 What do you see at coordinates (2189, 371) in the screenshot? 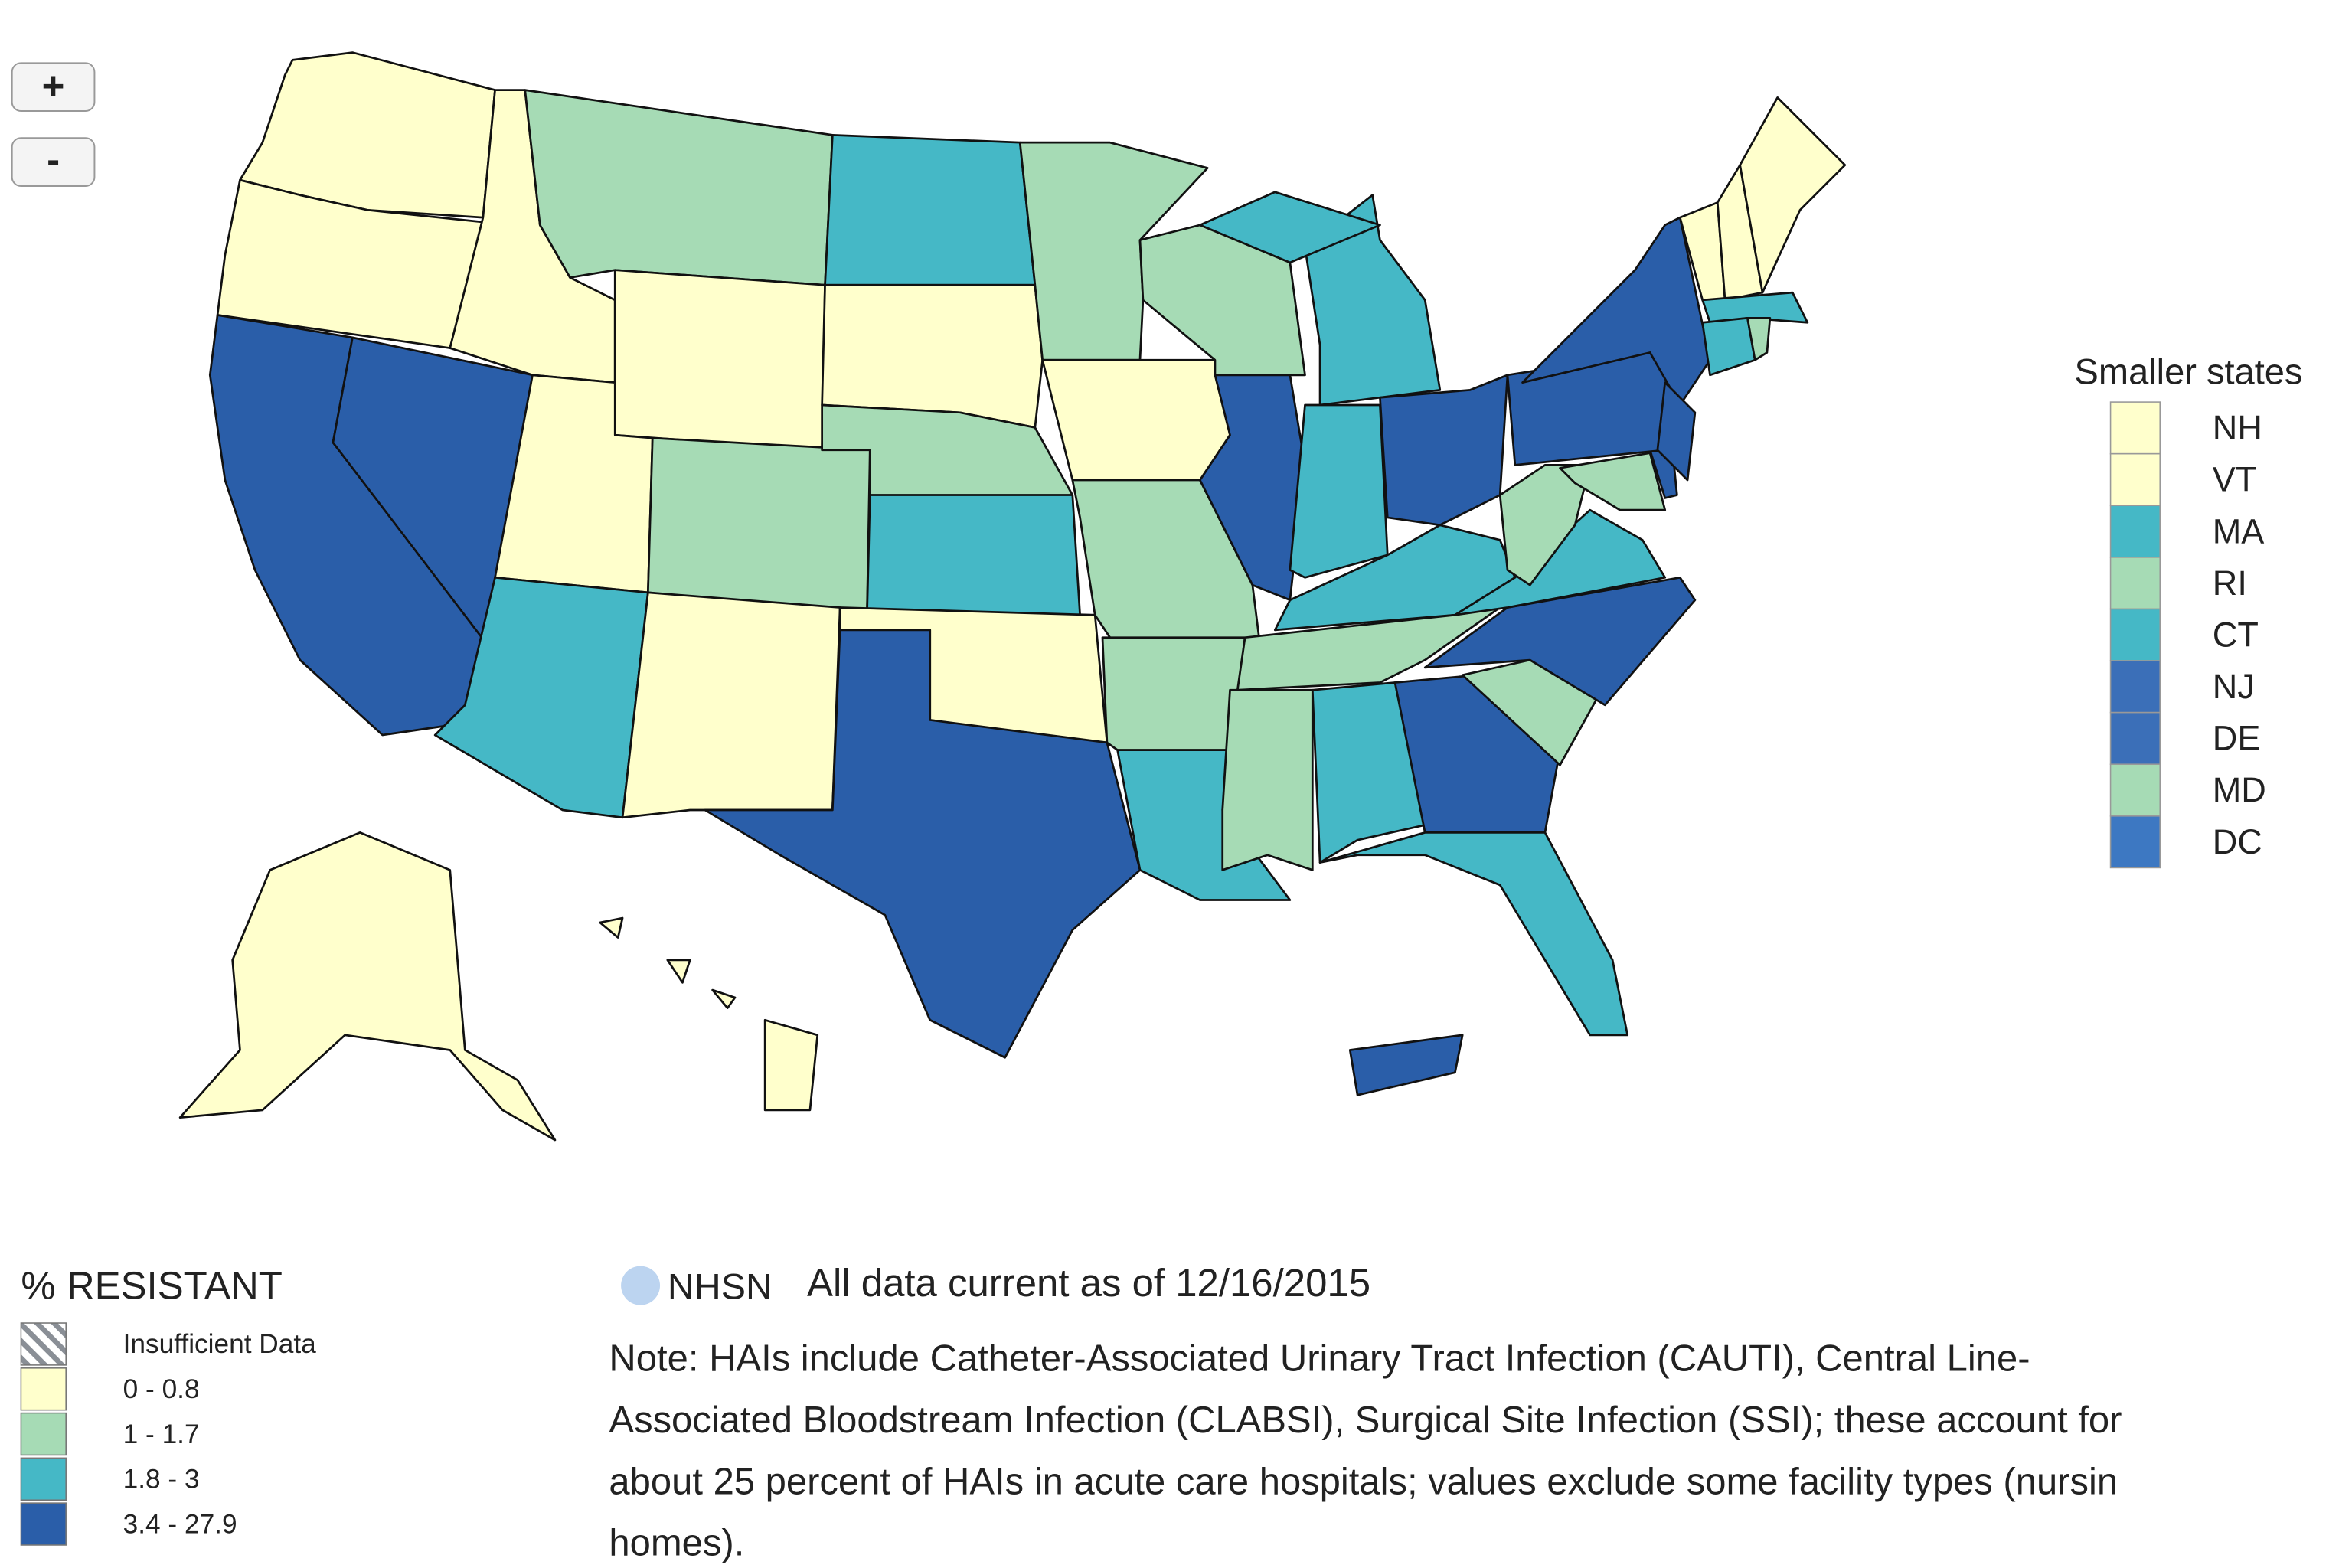
I see `smaller-states-title: Smaller states` at bounding box center [2189, 371].